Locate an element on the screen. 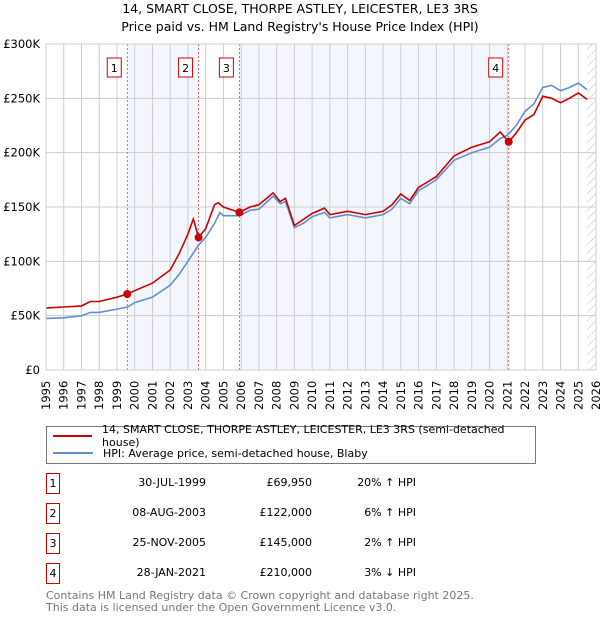 This screenshot has width=600, height=620. sale-label-number: 4 is located at coordinates (495, 68).